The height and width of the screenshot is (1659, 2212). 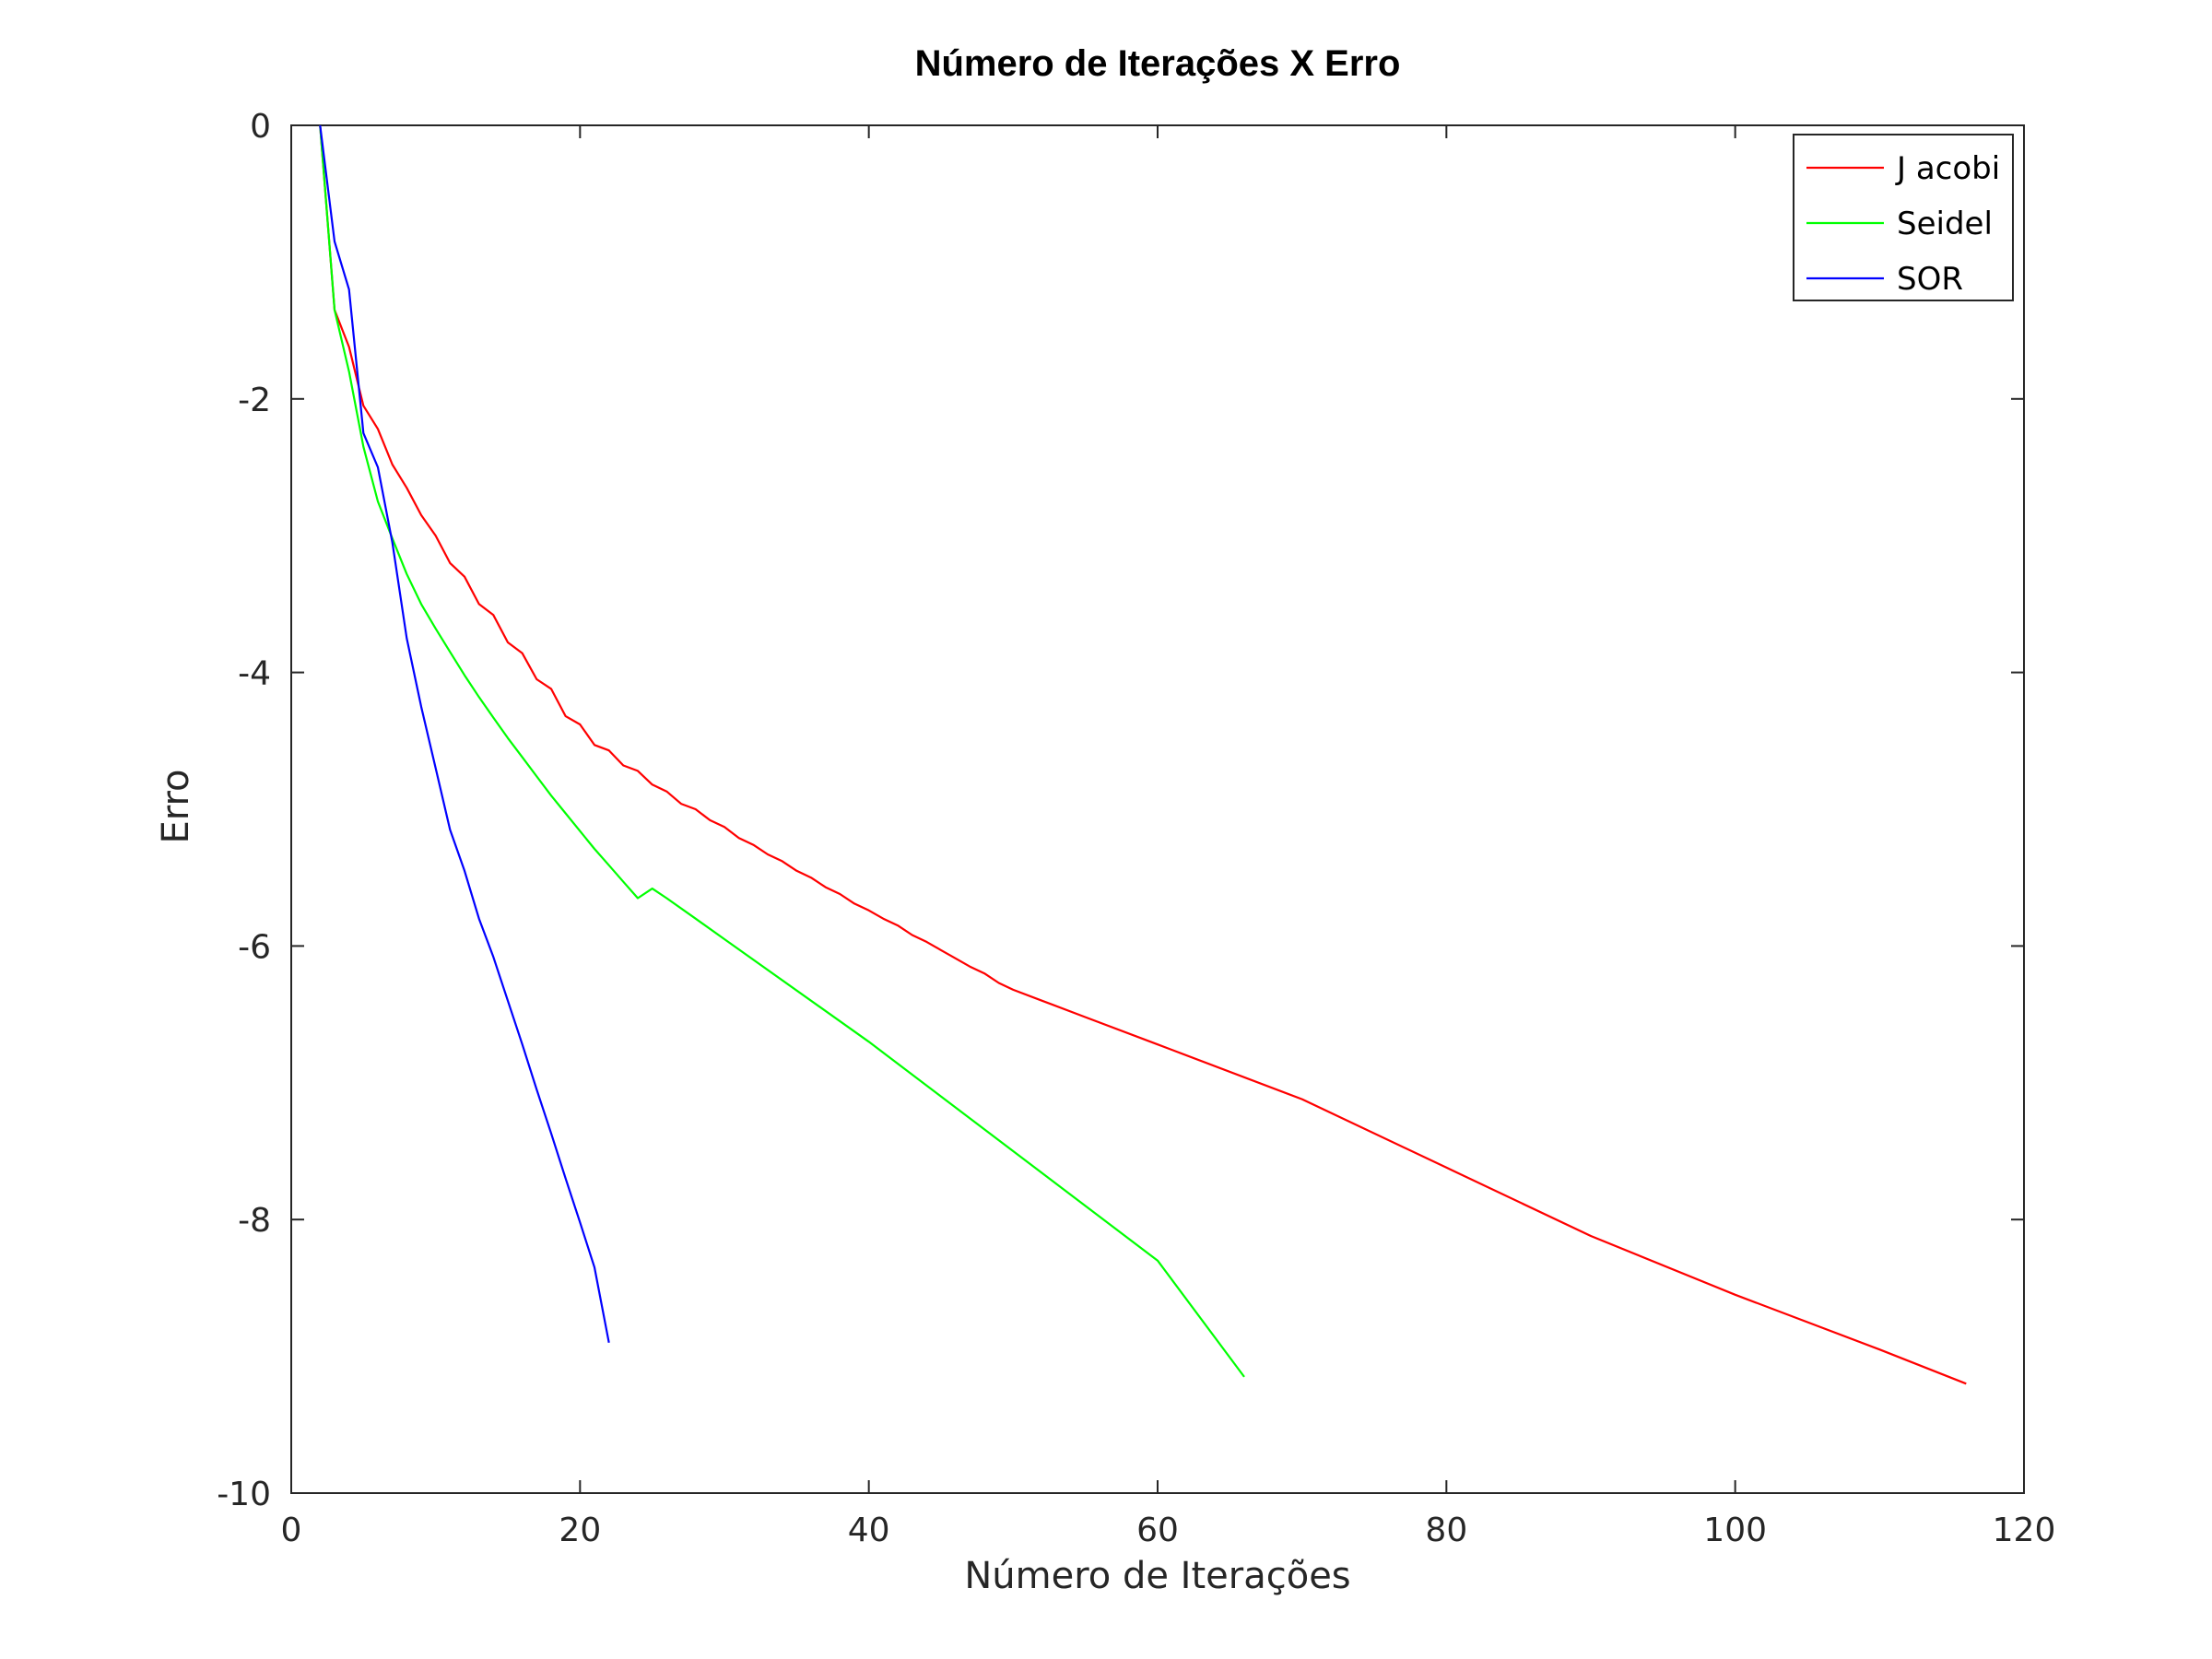 What do you see at coordinates (291, 1530) in the screenshot?
I see `x-tick-label: 0` at bounding box center [291, 1530].